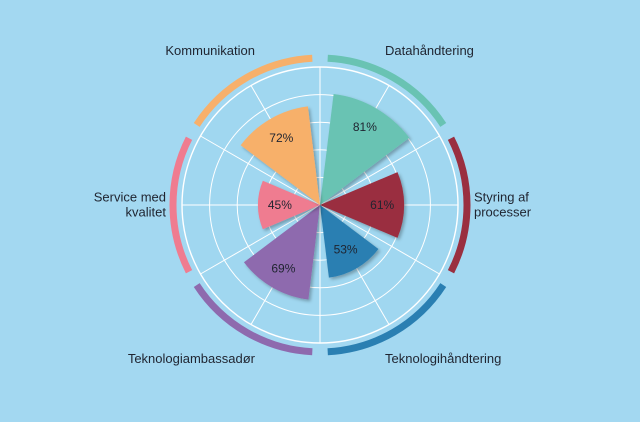  I want to click on wedge-teknologiambassad-r, so click(281, 252).